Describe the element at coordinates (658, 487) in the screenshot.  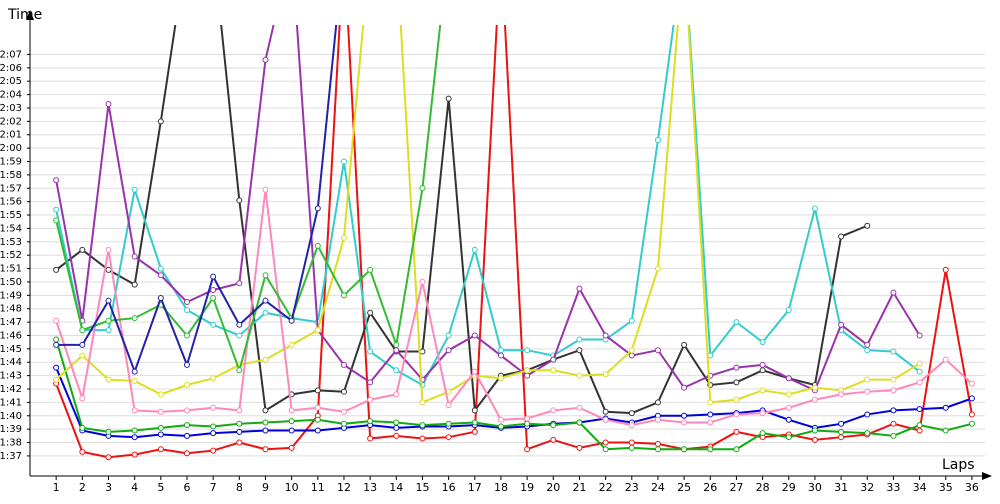
I see `x-tick-label: 24` at that location.